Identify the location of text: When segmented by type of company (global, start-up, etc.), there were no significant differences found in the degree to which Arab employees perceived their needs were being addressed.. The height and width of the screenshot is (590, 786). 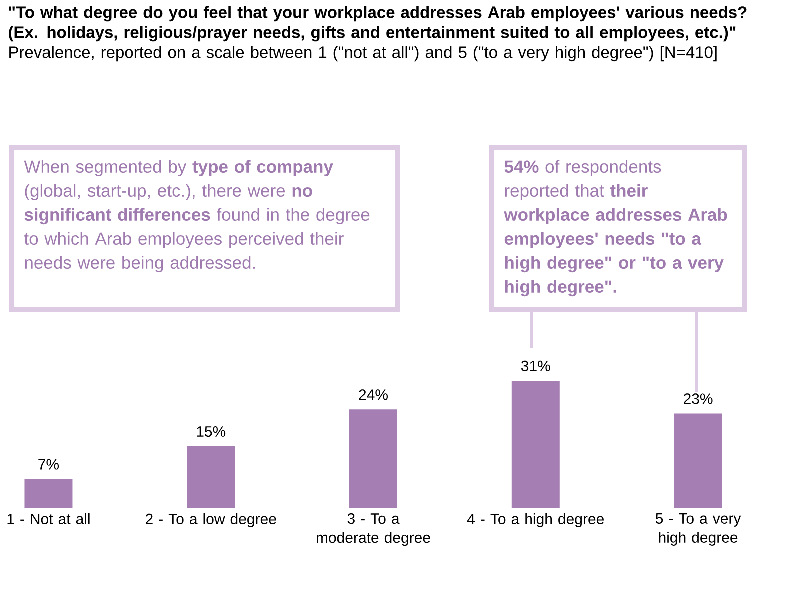
(197, 216).